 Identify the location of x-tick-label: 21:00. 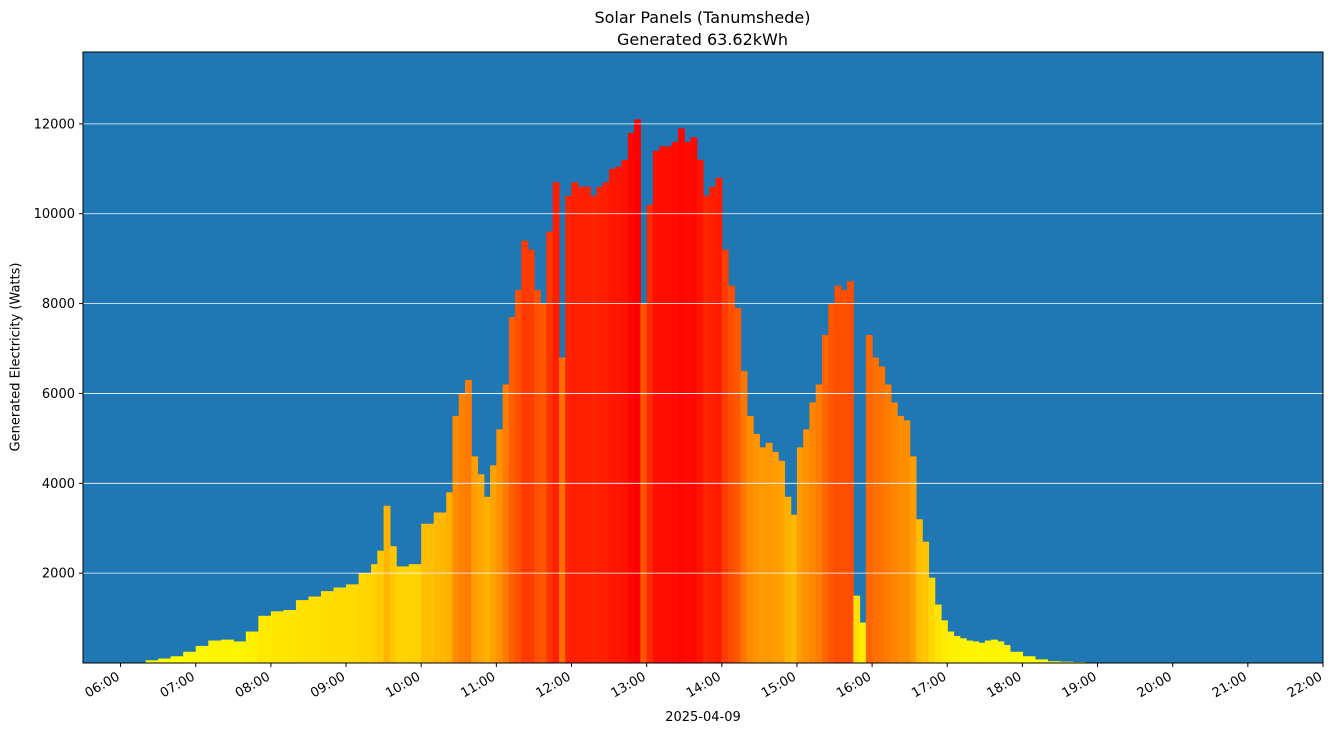
(1230, 685).